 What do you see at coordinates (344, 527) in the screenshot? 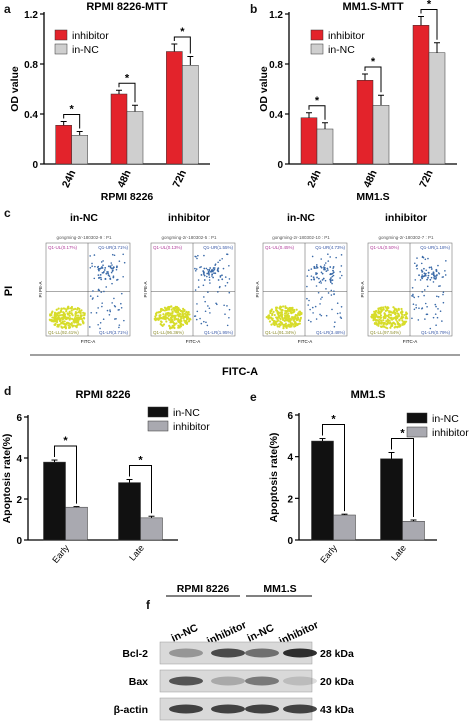
I see `bar-inhibitor-Early` at bounding box center [344, 527].